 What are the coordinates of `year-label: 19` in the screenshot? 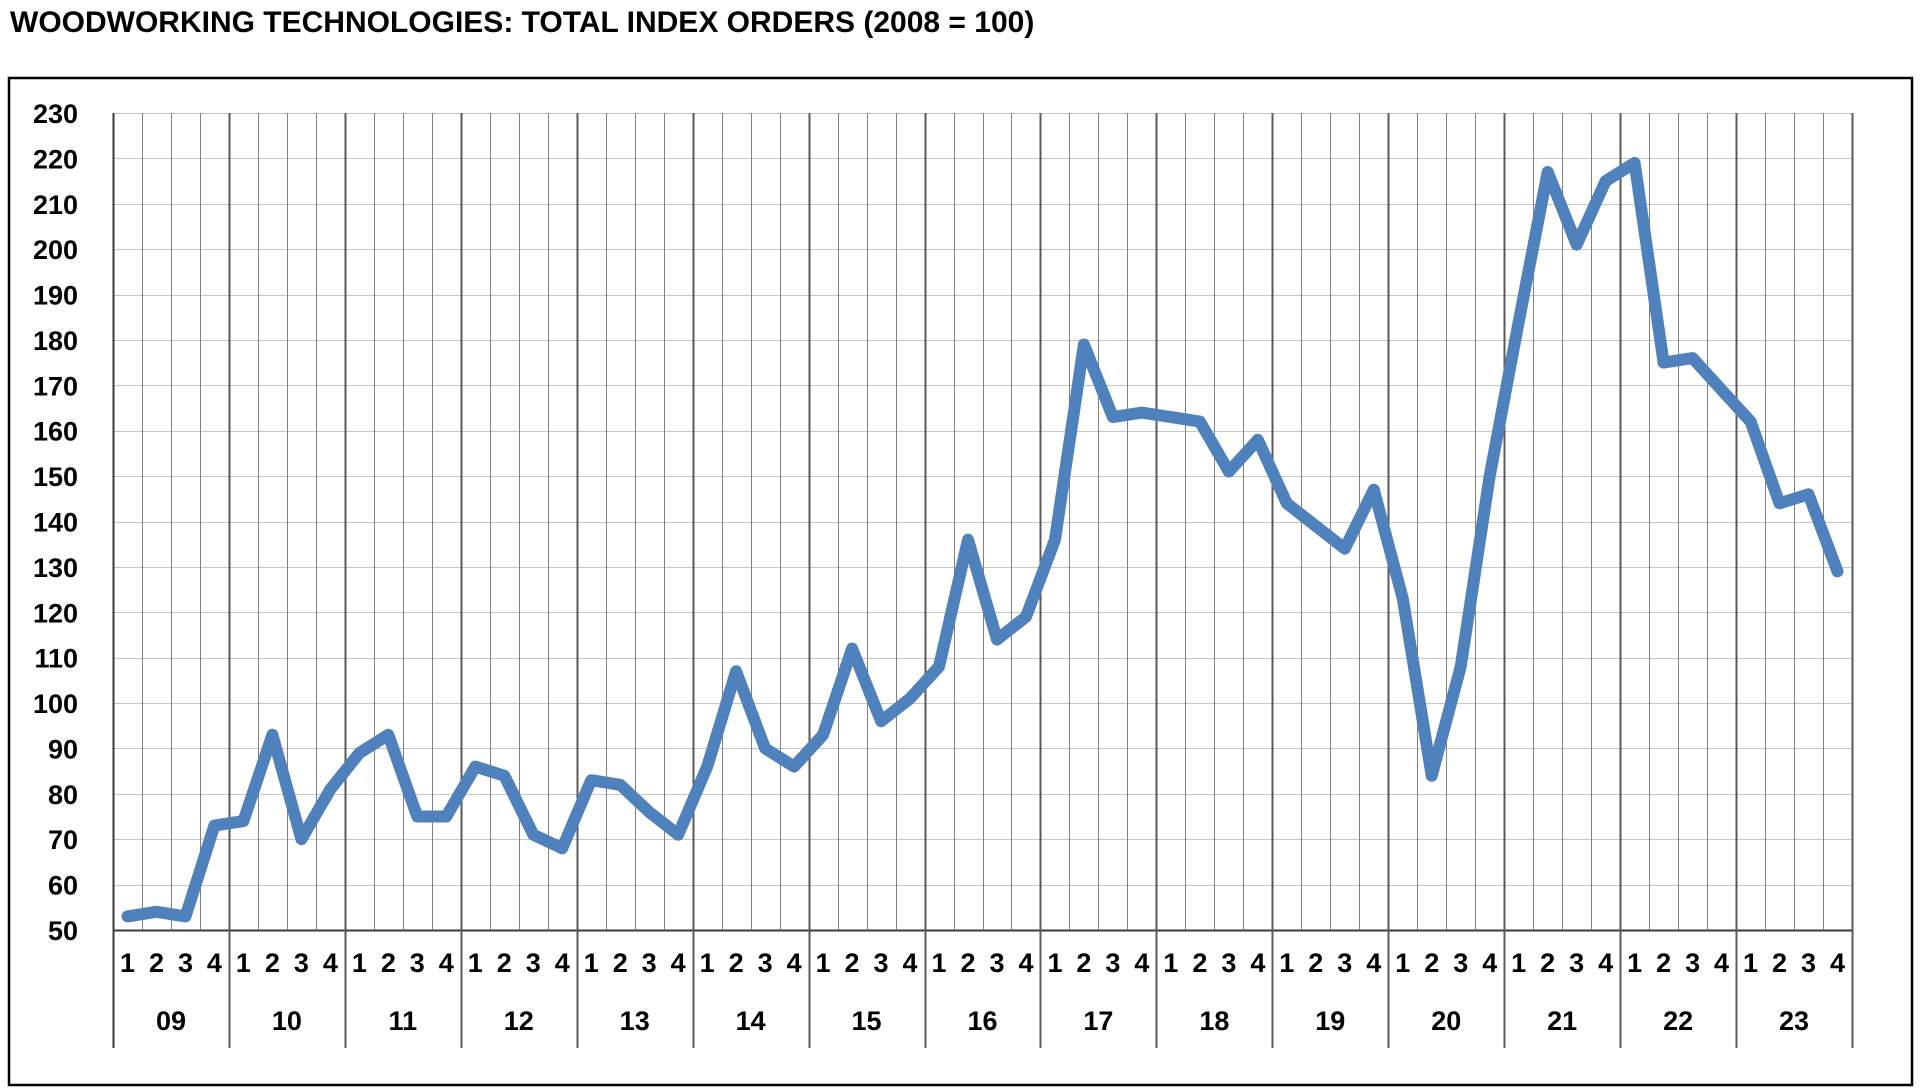 It's located at (1330, 1021).